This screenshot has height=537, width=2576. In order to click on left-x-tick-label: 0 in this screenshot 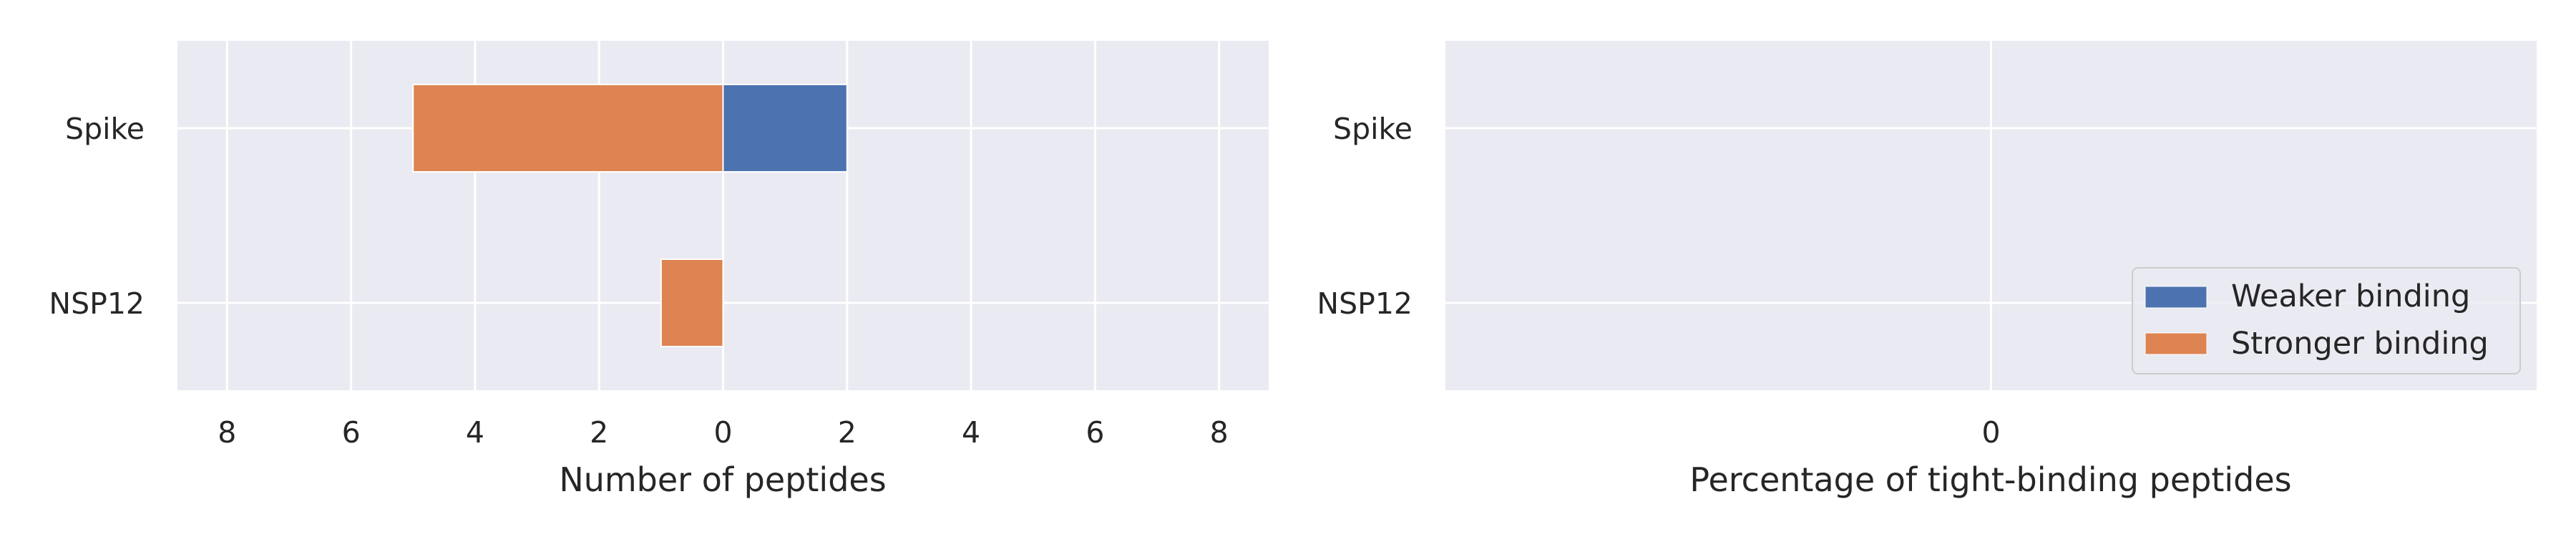, I will do `click(722, 432)`.